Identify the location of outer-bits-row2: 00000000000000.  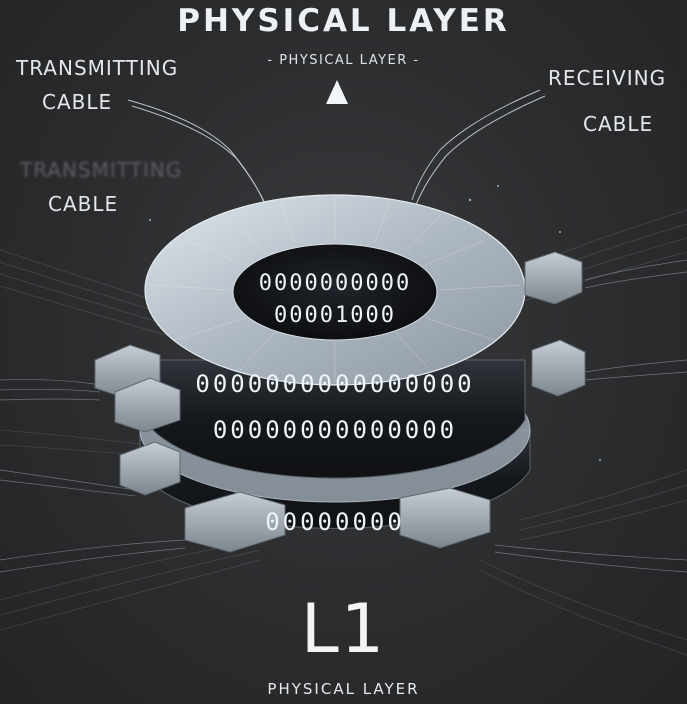
(335, 430).